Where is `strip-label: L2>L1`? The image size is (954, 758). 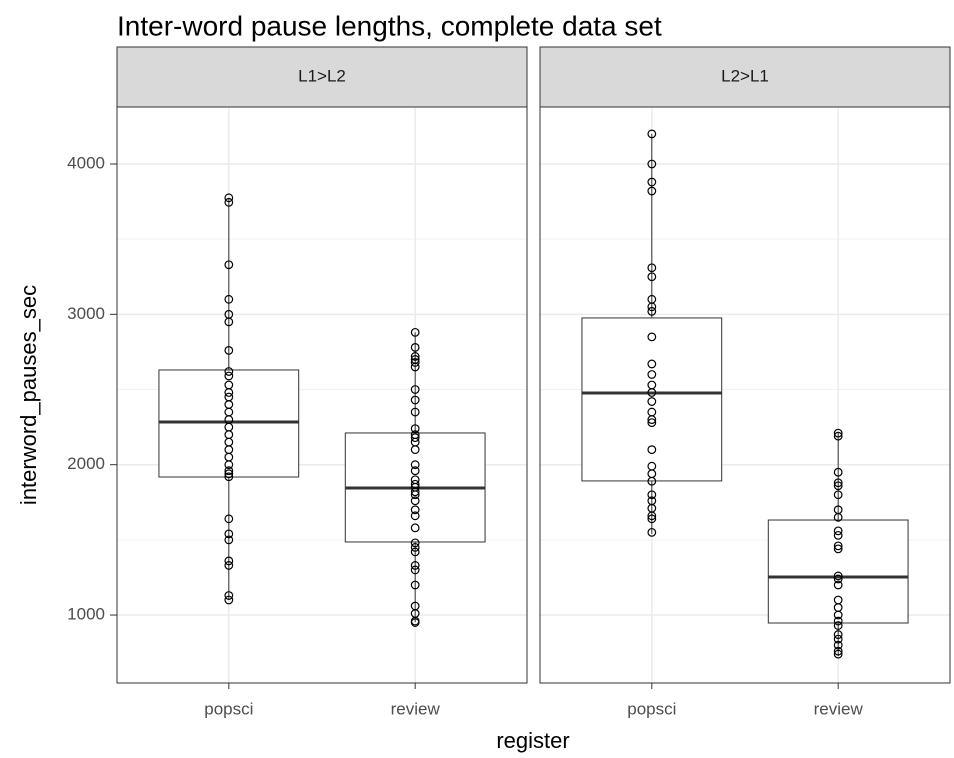
strip-label: L2>L1 is located at coordinates (745, 75).